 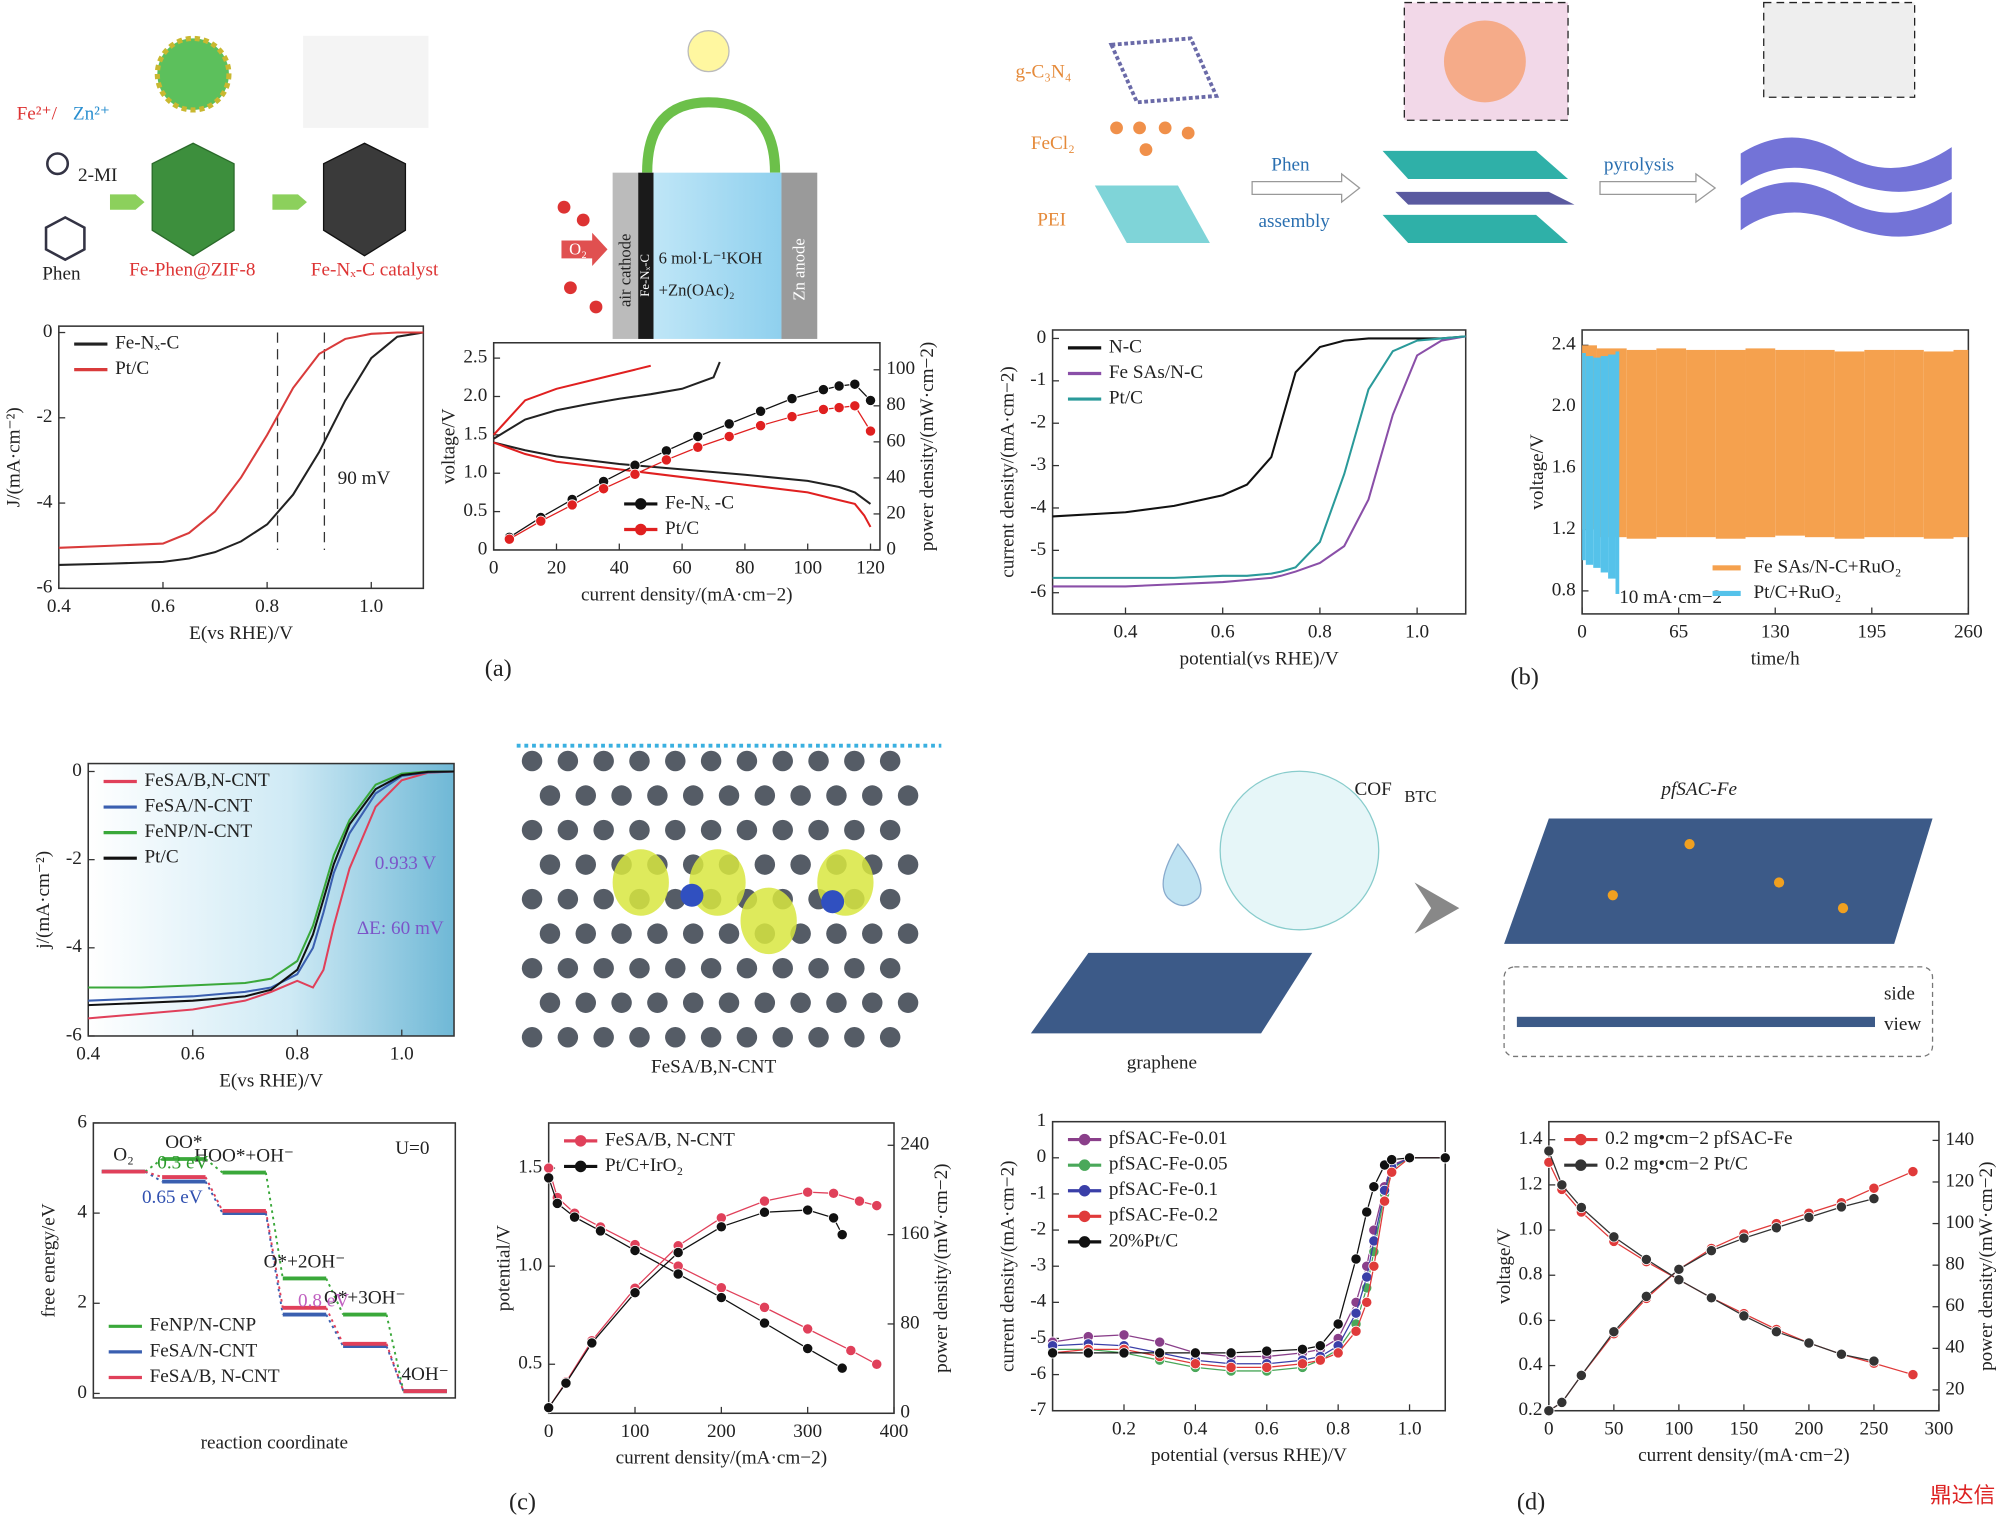 I want to click on watermark: 鼎达信, so click(x=1962, y=1495).